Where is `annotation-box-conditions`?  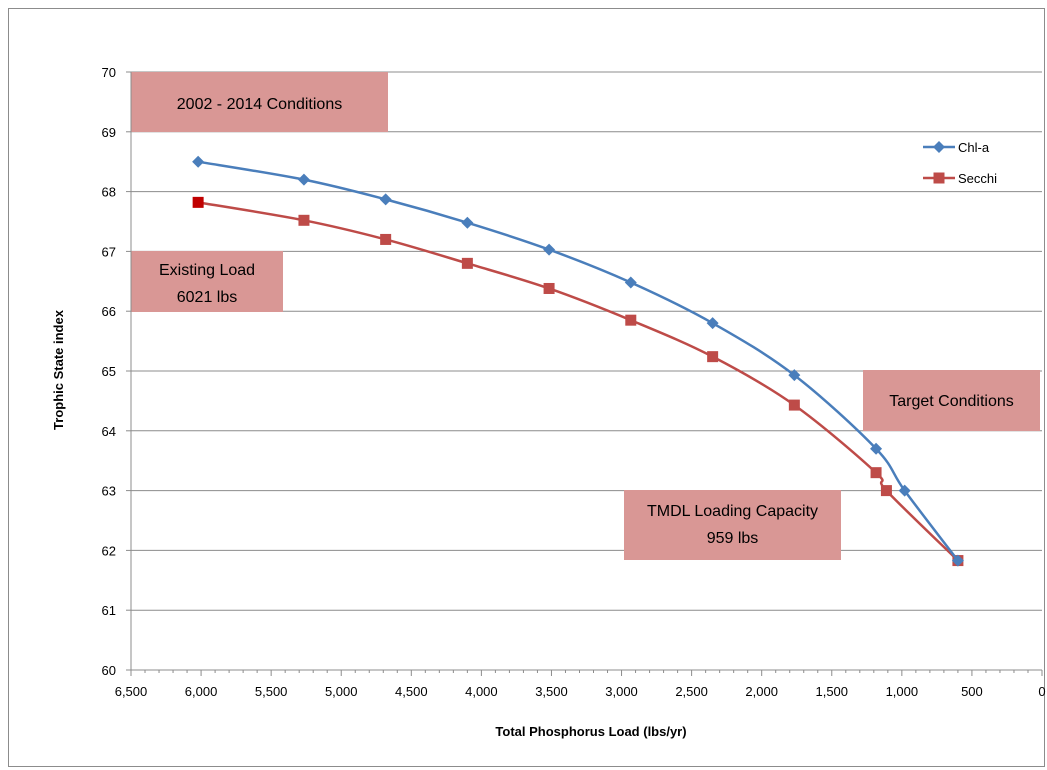 annotation-box-conditions is located at coordinates (259, 102).